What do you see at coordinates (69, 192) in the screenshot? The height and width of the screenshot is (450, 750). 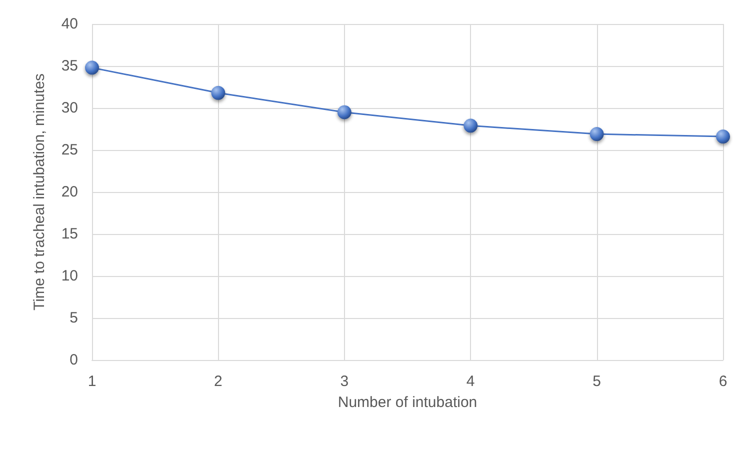 I see `y-tick-label: 20` at bounding box center [69, 192].